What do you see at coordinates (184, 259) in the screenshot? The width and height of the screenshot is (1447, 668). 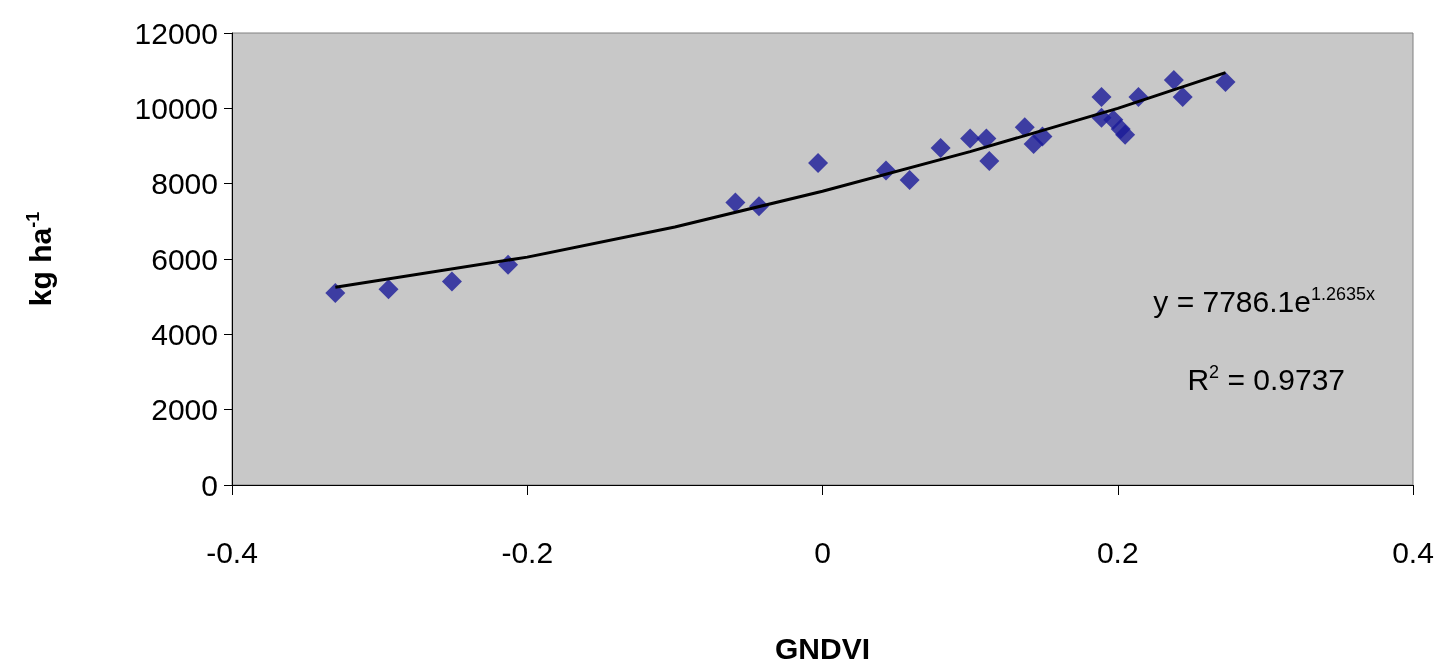 I see `y-tick-label: 6000` at bounding box center [184, 259].